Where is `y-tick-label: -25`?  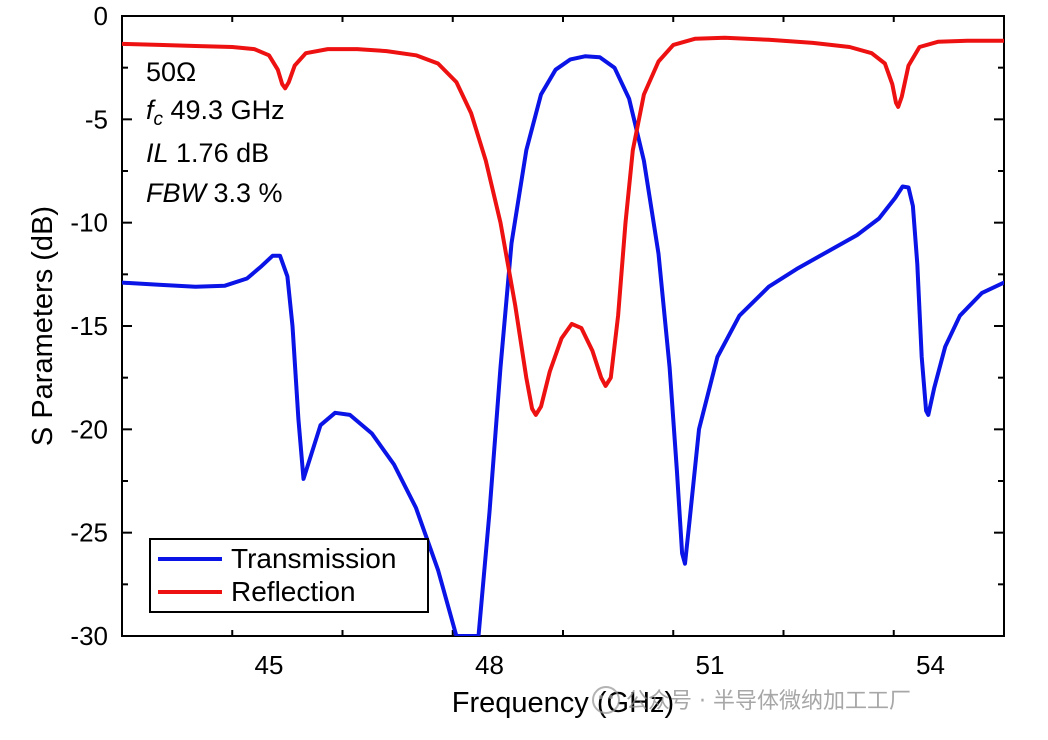
y-tick-label: -25 is located at coordinates (89, 533).